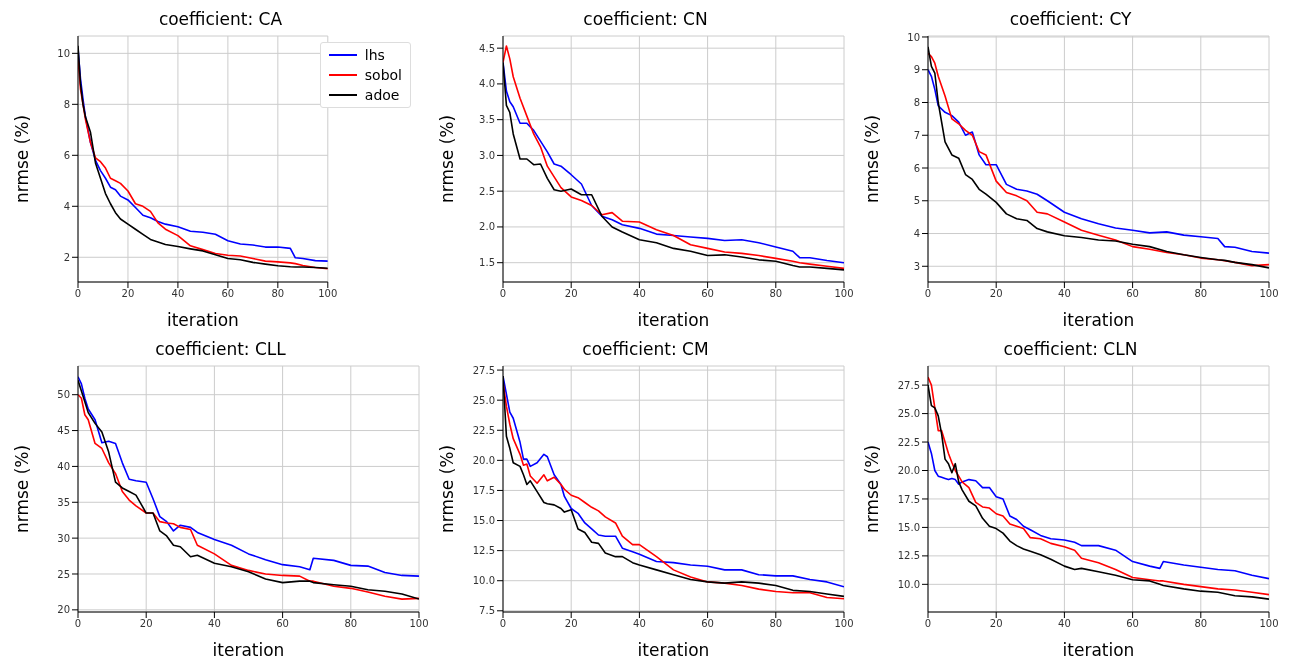 The height and width of the screenshot is (657, 1291). Describe the element at coordinates (63, 466) in the screenshot. I see `y-tick-label: 40` at that location.